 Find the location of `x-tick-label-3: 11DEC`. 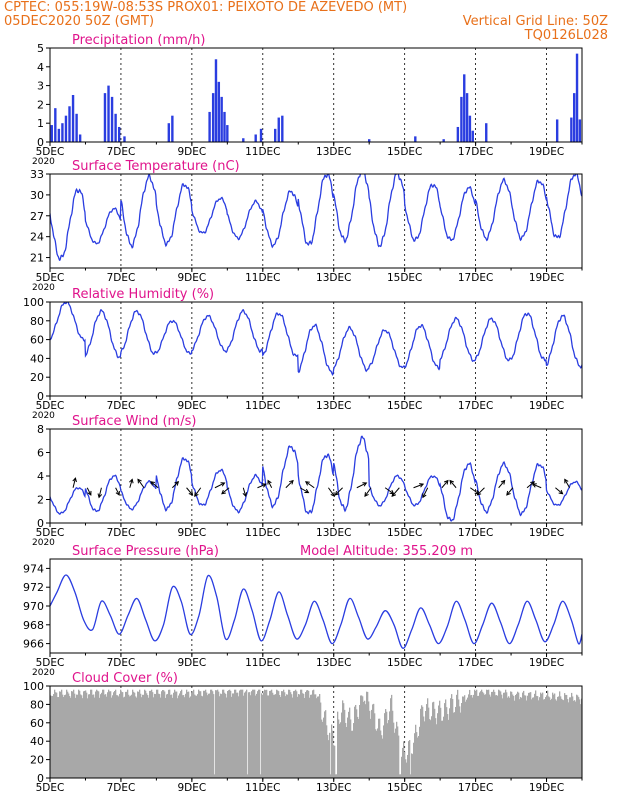

x-tick-label-3: 11DEC is located at coordinates (262, 278).